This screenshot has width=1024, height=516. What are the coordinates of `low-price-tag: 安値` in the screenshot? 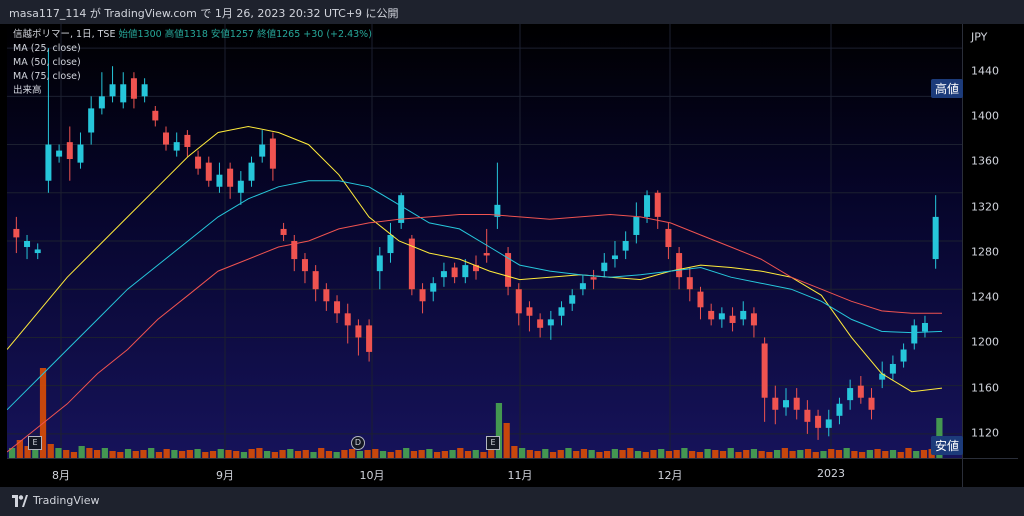 It's located at (947, 445).